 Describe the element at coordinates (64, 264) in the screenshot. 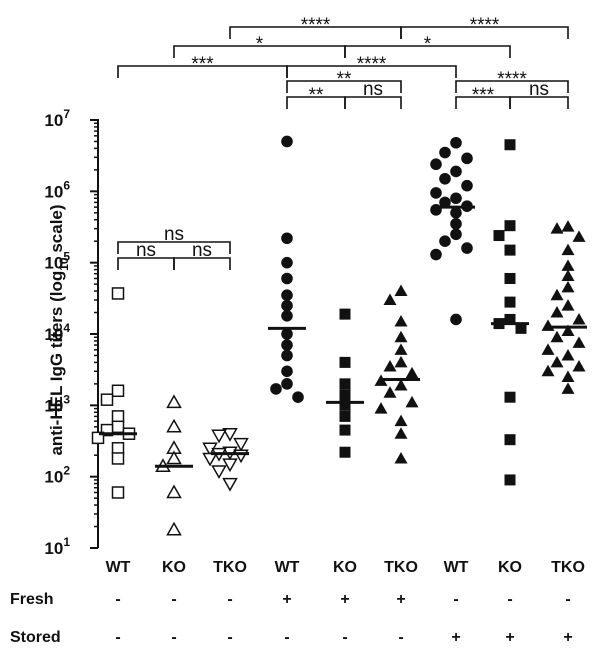

I see `y-axis-title-subscript: 10` at that location.